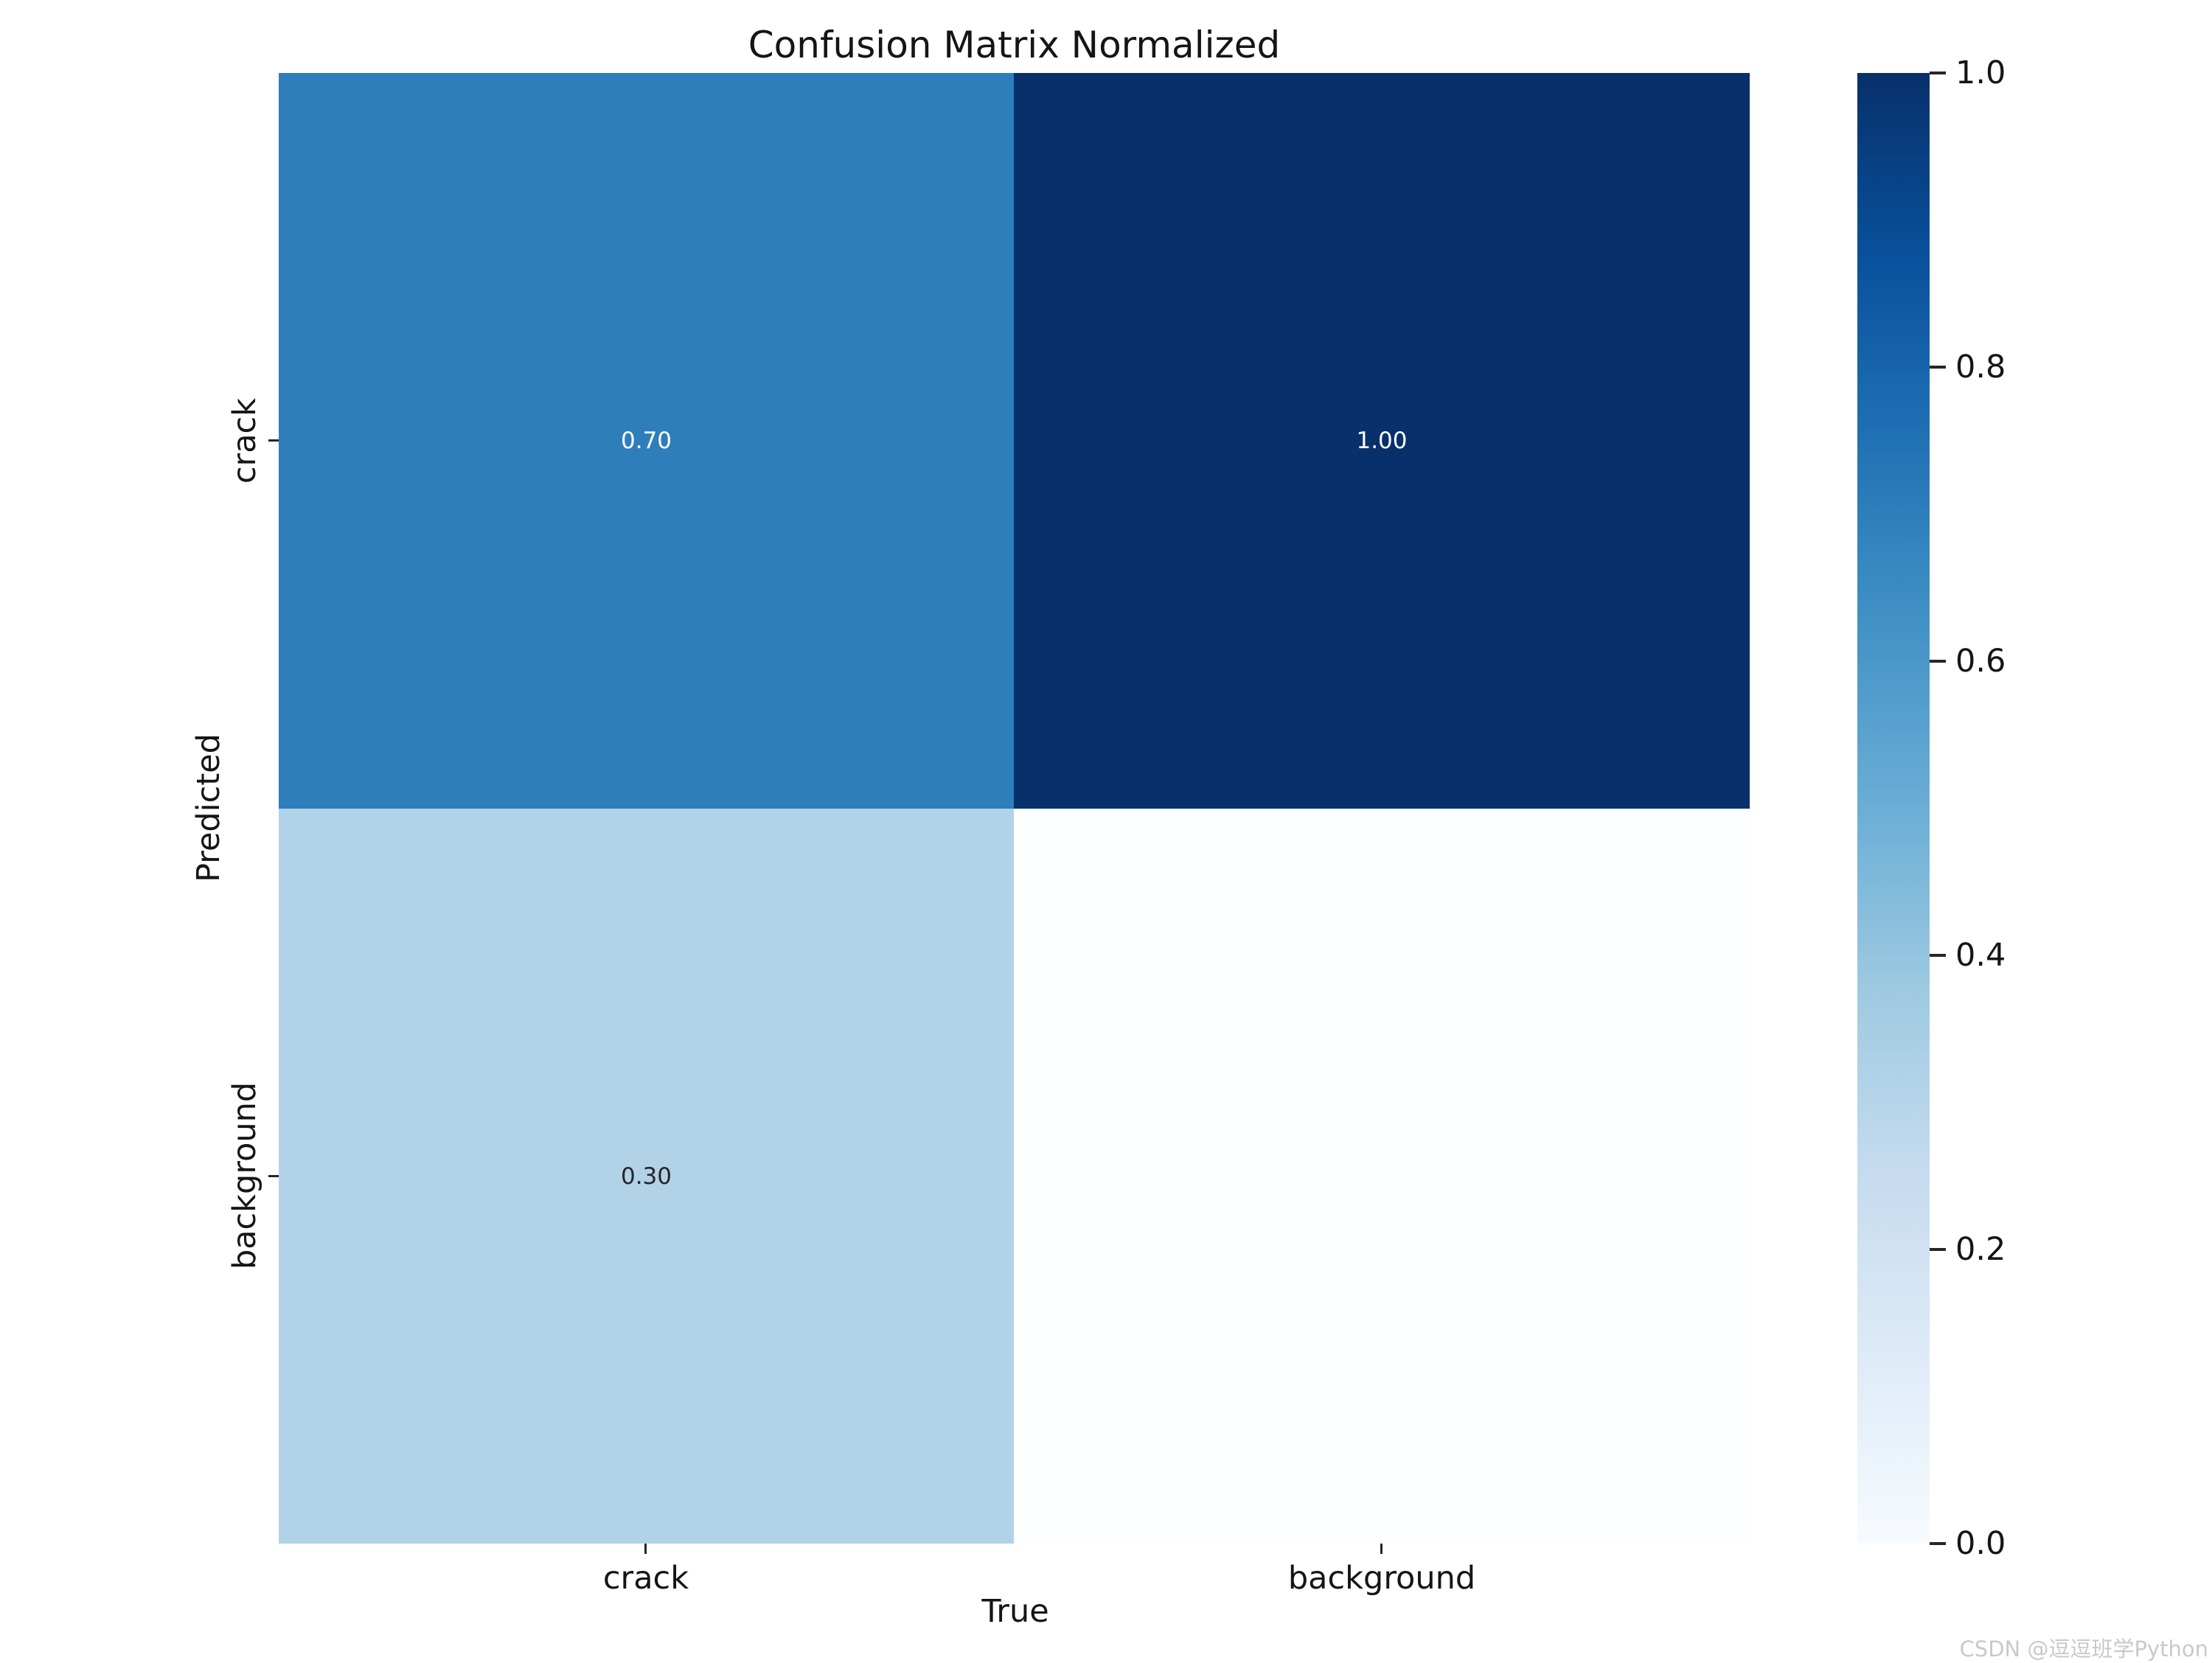 The image size is (2212, 1663). Describe the element at coordinates (1980, 1249) in the screenshot. I see `colorbar-tick-label: 0.2` at that location.